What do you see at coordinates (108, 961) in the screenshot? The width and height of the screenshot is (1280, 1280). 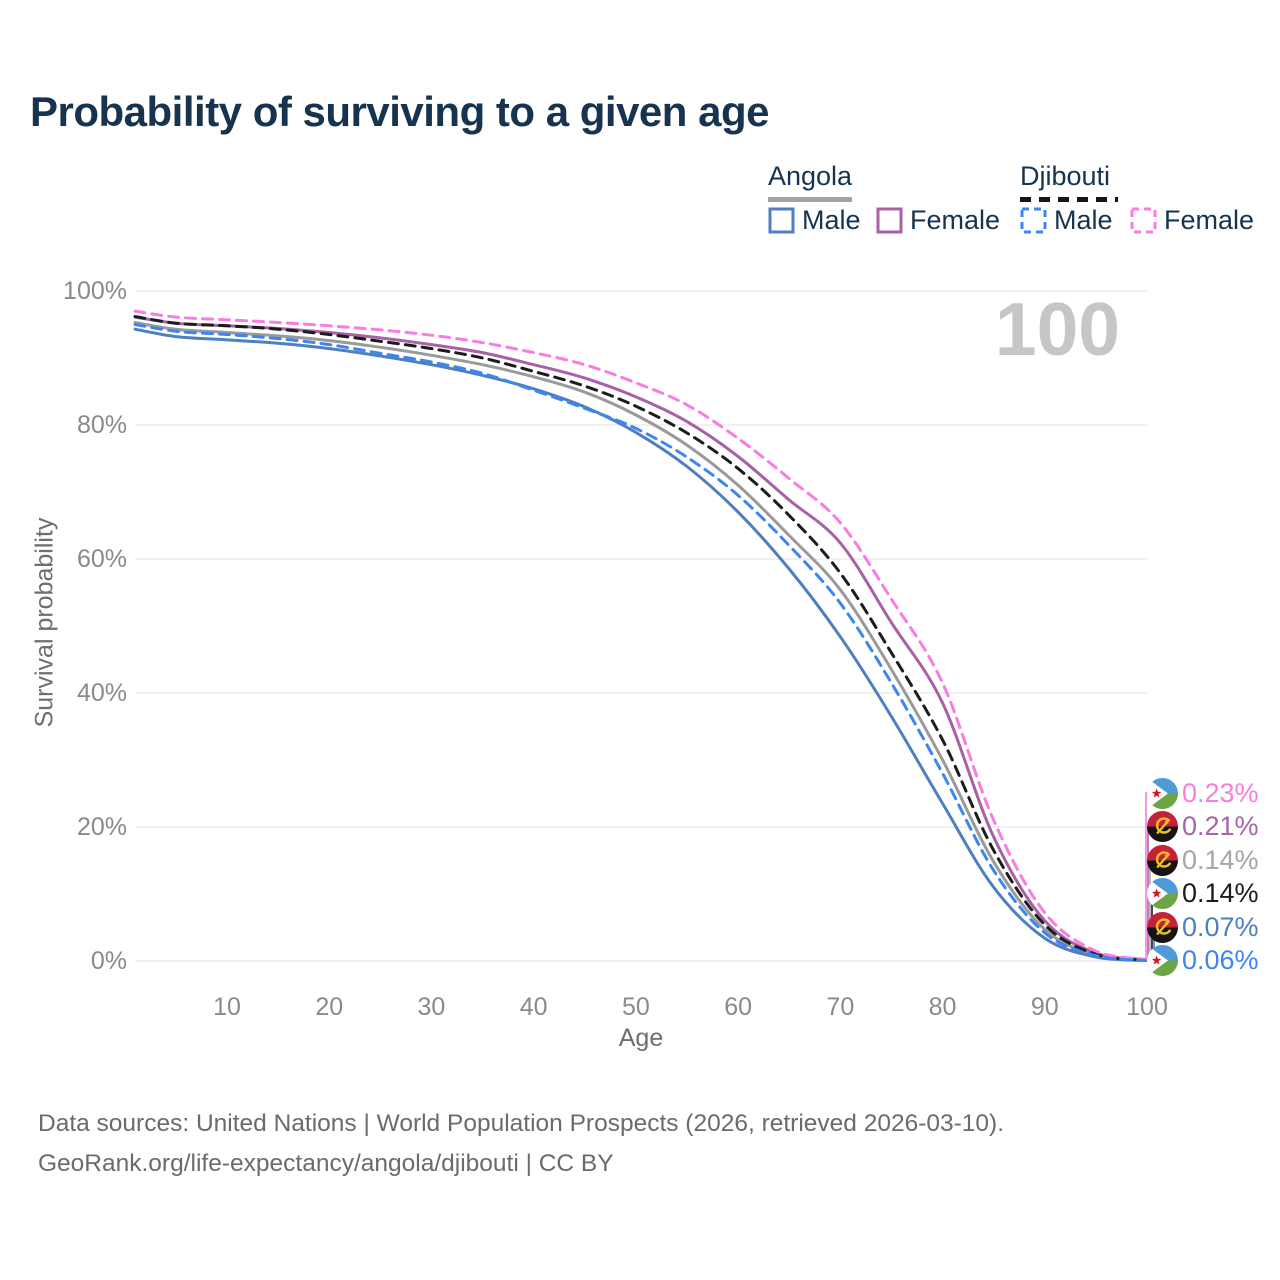 I see `y-tick-label: 0%` at bounding box center [108, 961].